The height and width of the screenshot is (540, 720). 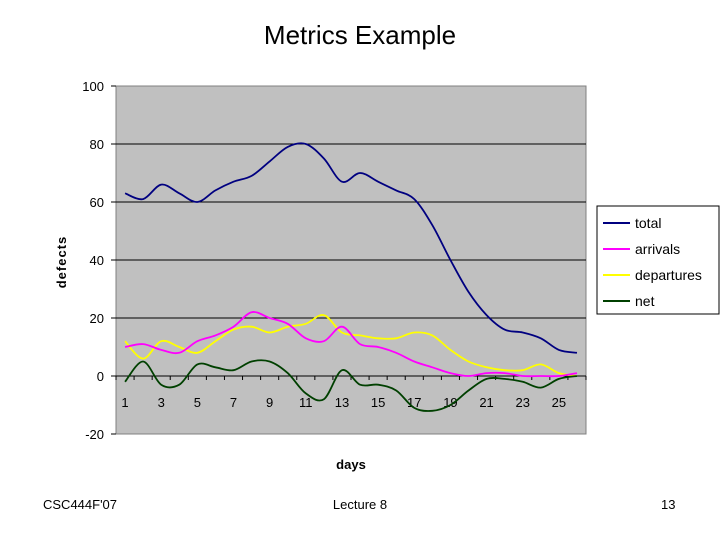 I want to click on legend-label-total: total, so click(x=648, y=223).